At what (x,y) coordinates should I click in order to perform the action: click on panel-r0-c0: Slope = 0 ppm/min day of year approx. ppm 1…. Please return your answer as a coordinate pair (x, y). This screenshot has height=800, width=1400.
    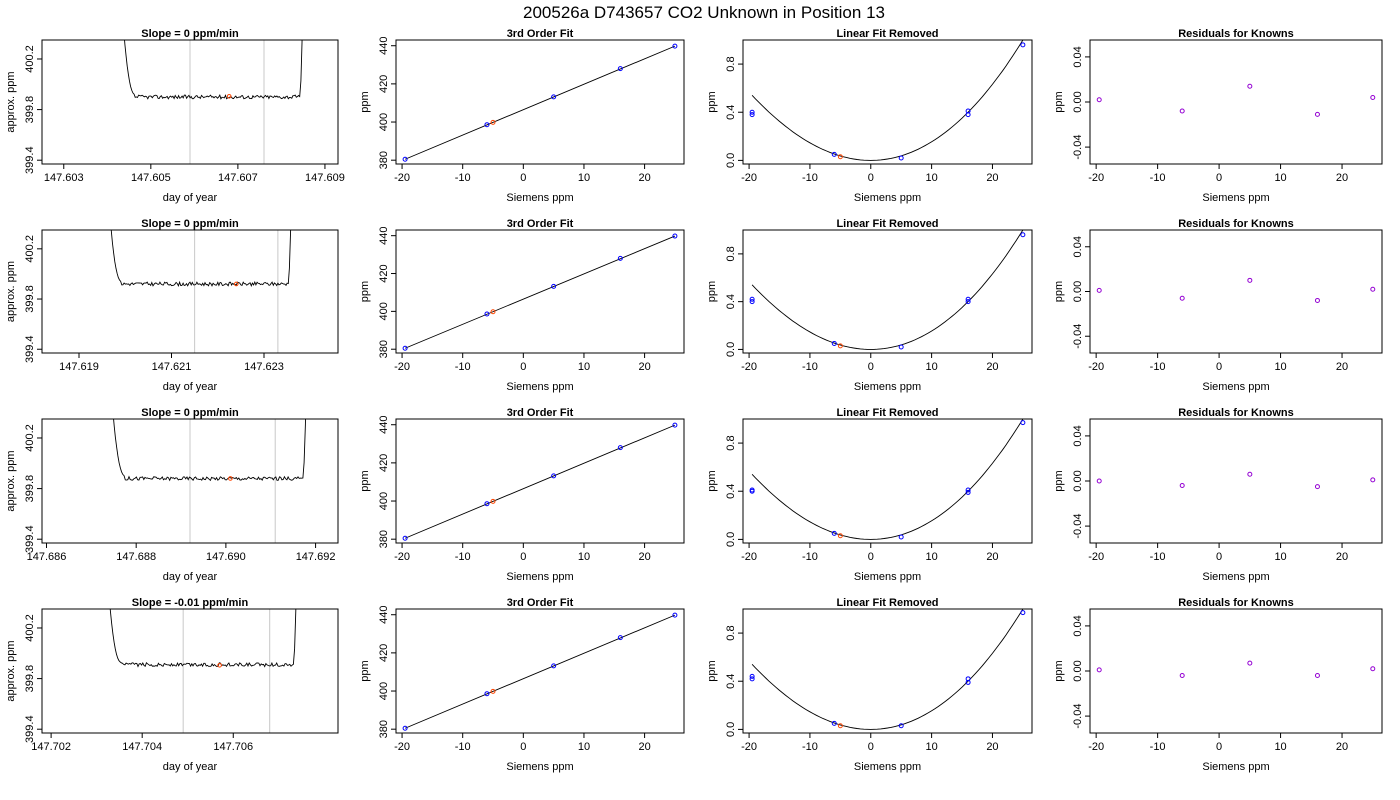
    Looking at the image, I should click on (175, 116).